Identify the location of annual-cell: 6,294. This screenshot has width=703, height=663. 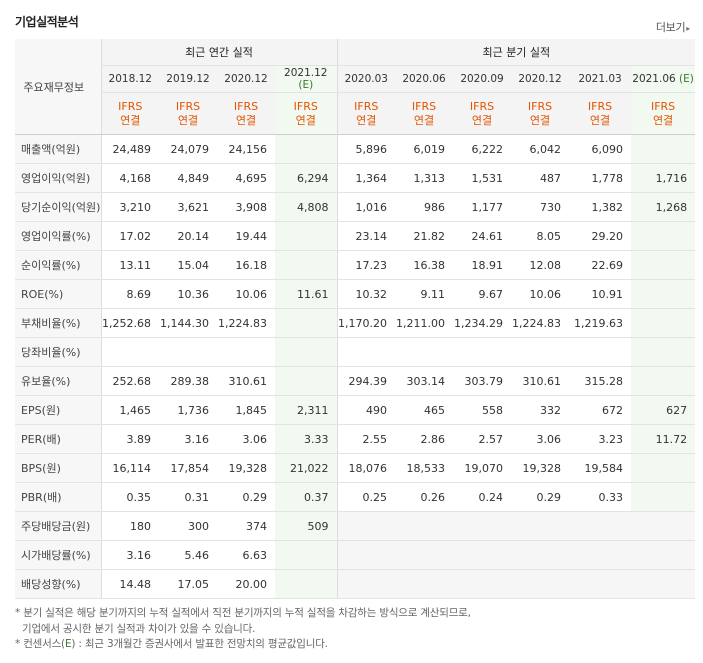
(306, 178).